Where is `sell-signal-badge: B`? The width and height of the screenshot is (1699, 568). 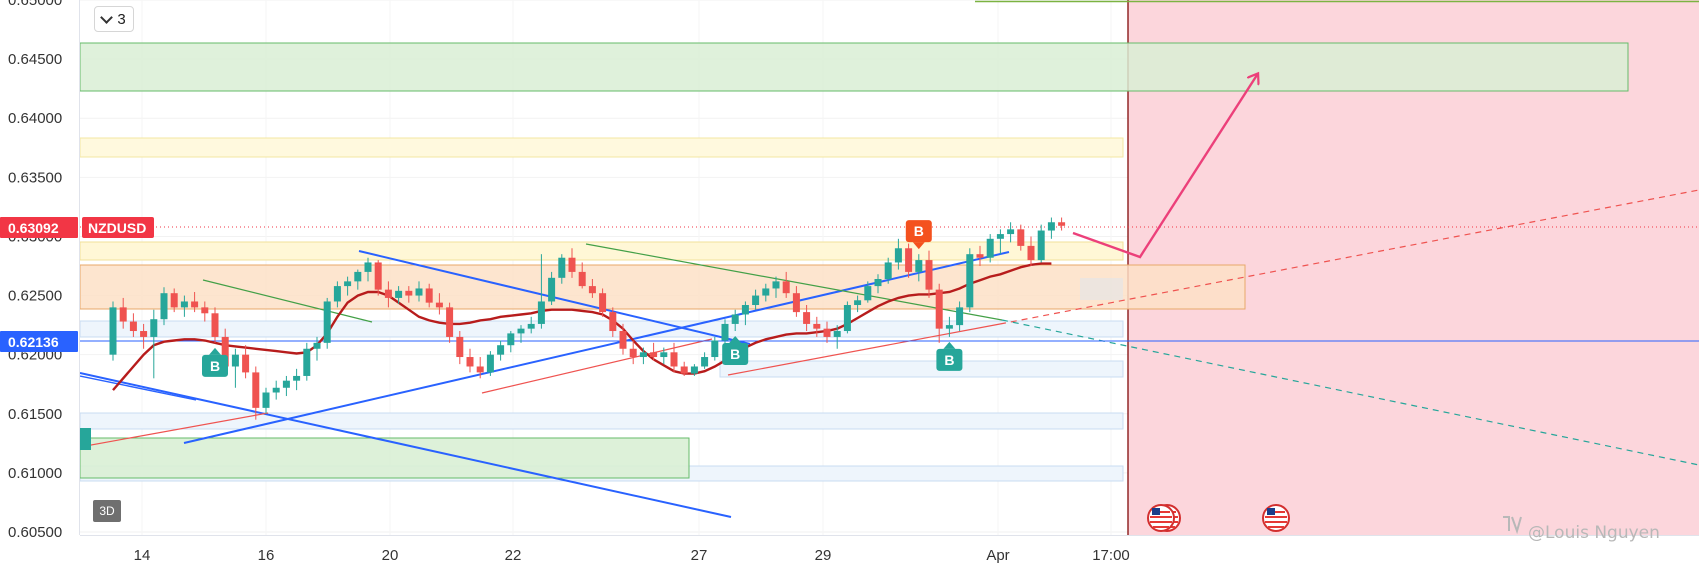
sell-signal-badge: B is located at coordinates (918, 235).